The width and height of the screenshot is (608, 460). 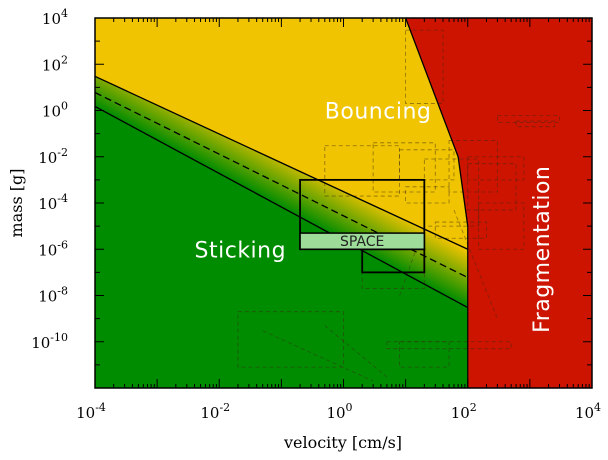 What do you see at coordinates (53, 248) in the screenshot?
I see `y-tick-label: 10⁻⁶` at bounding box center [53, 248].